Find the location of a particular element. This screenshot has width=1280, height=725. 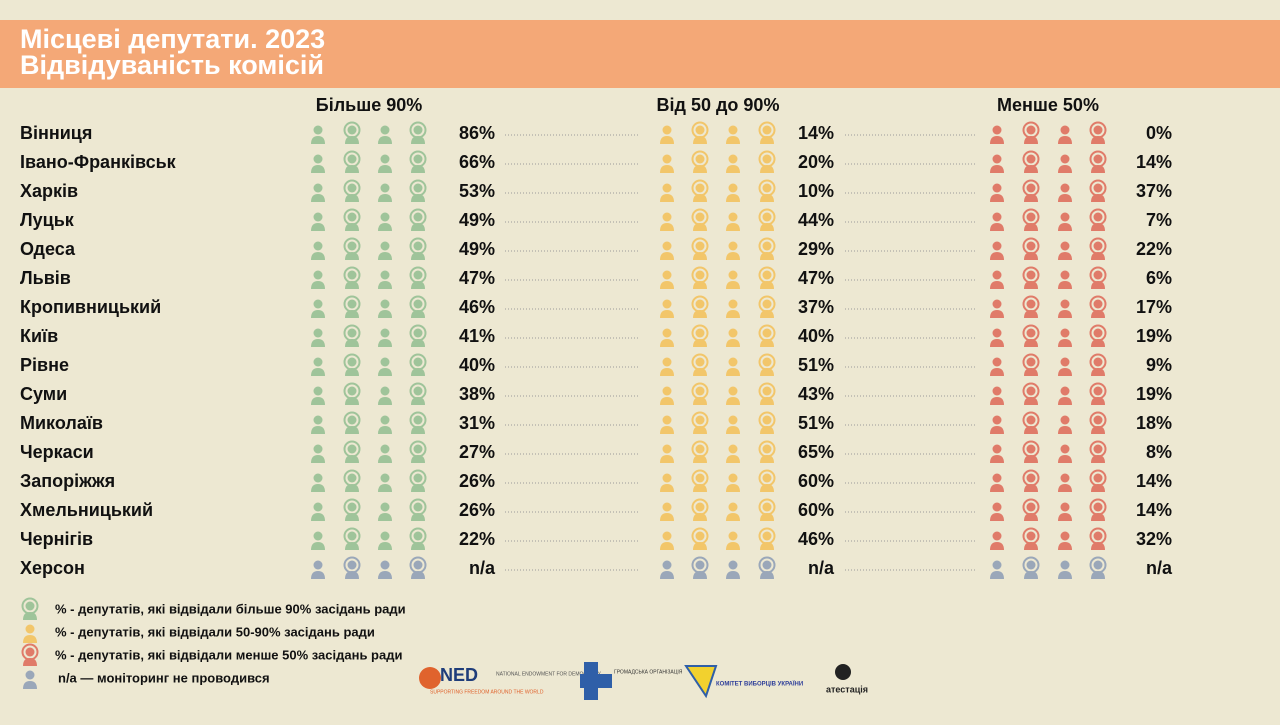

cell-value: 26% is located at coordinates (477, 510).